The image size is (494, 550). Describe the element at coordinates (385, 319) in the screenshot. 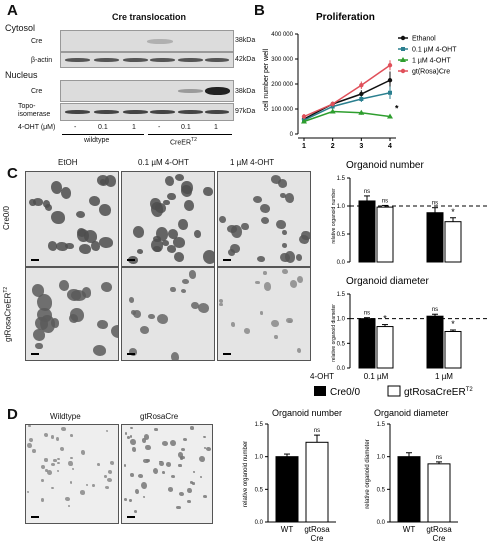

I see `significance-label: *` at that location.